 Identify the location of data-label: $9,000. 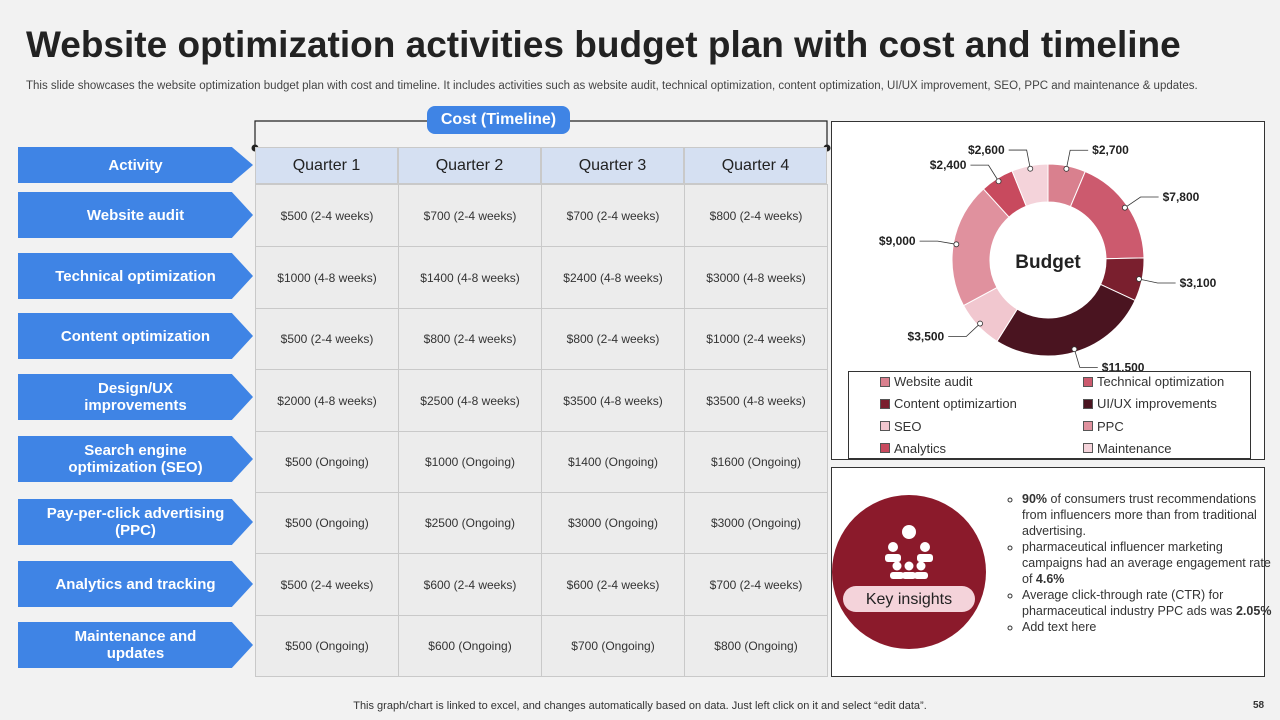
(897, 241).